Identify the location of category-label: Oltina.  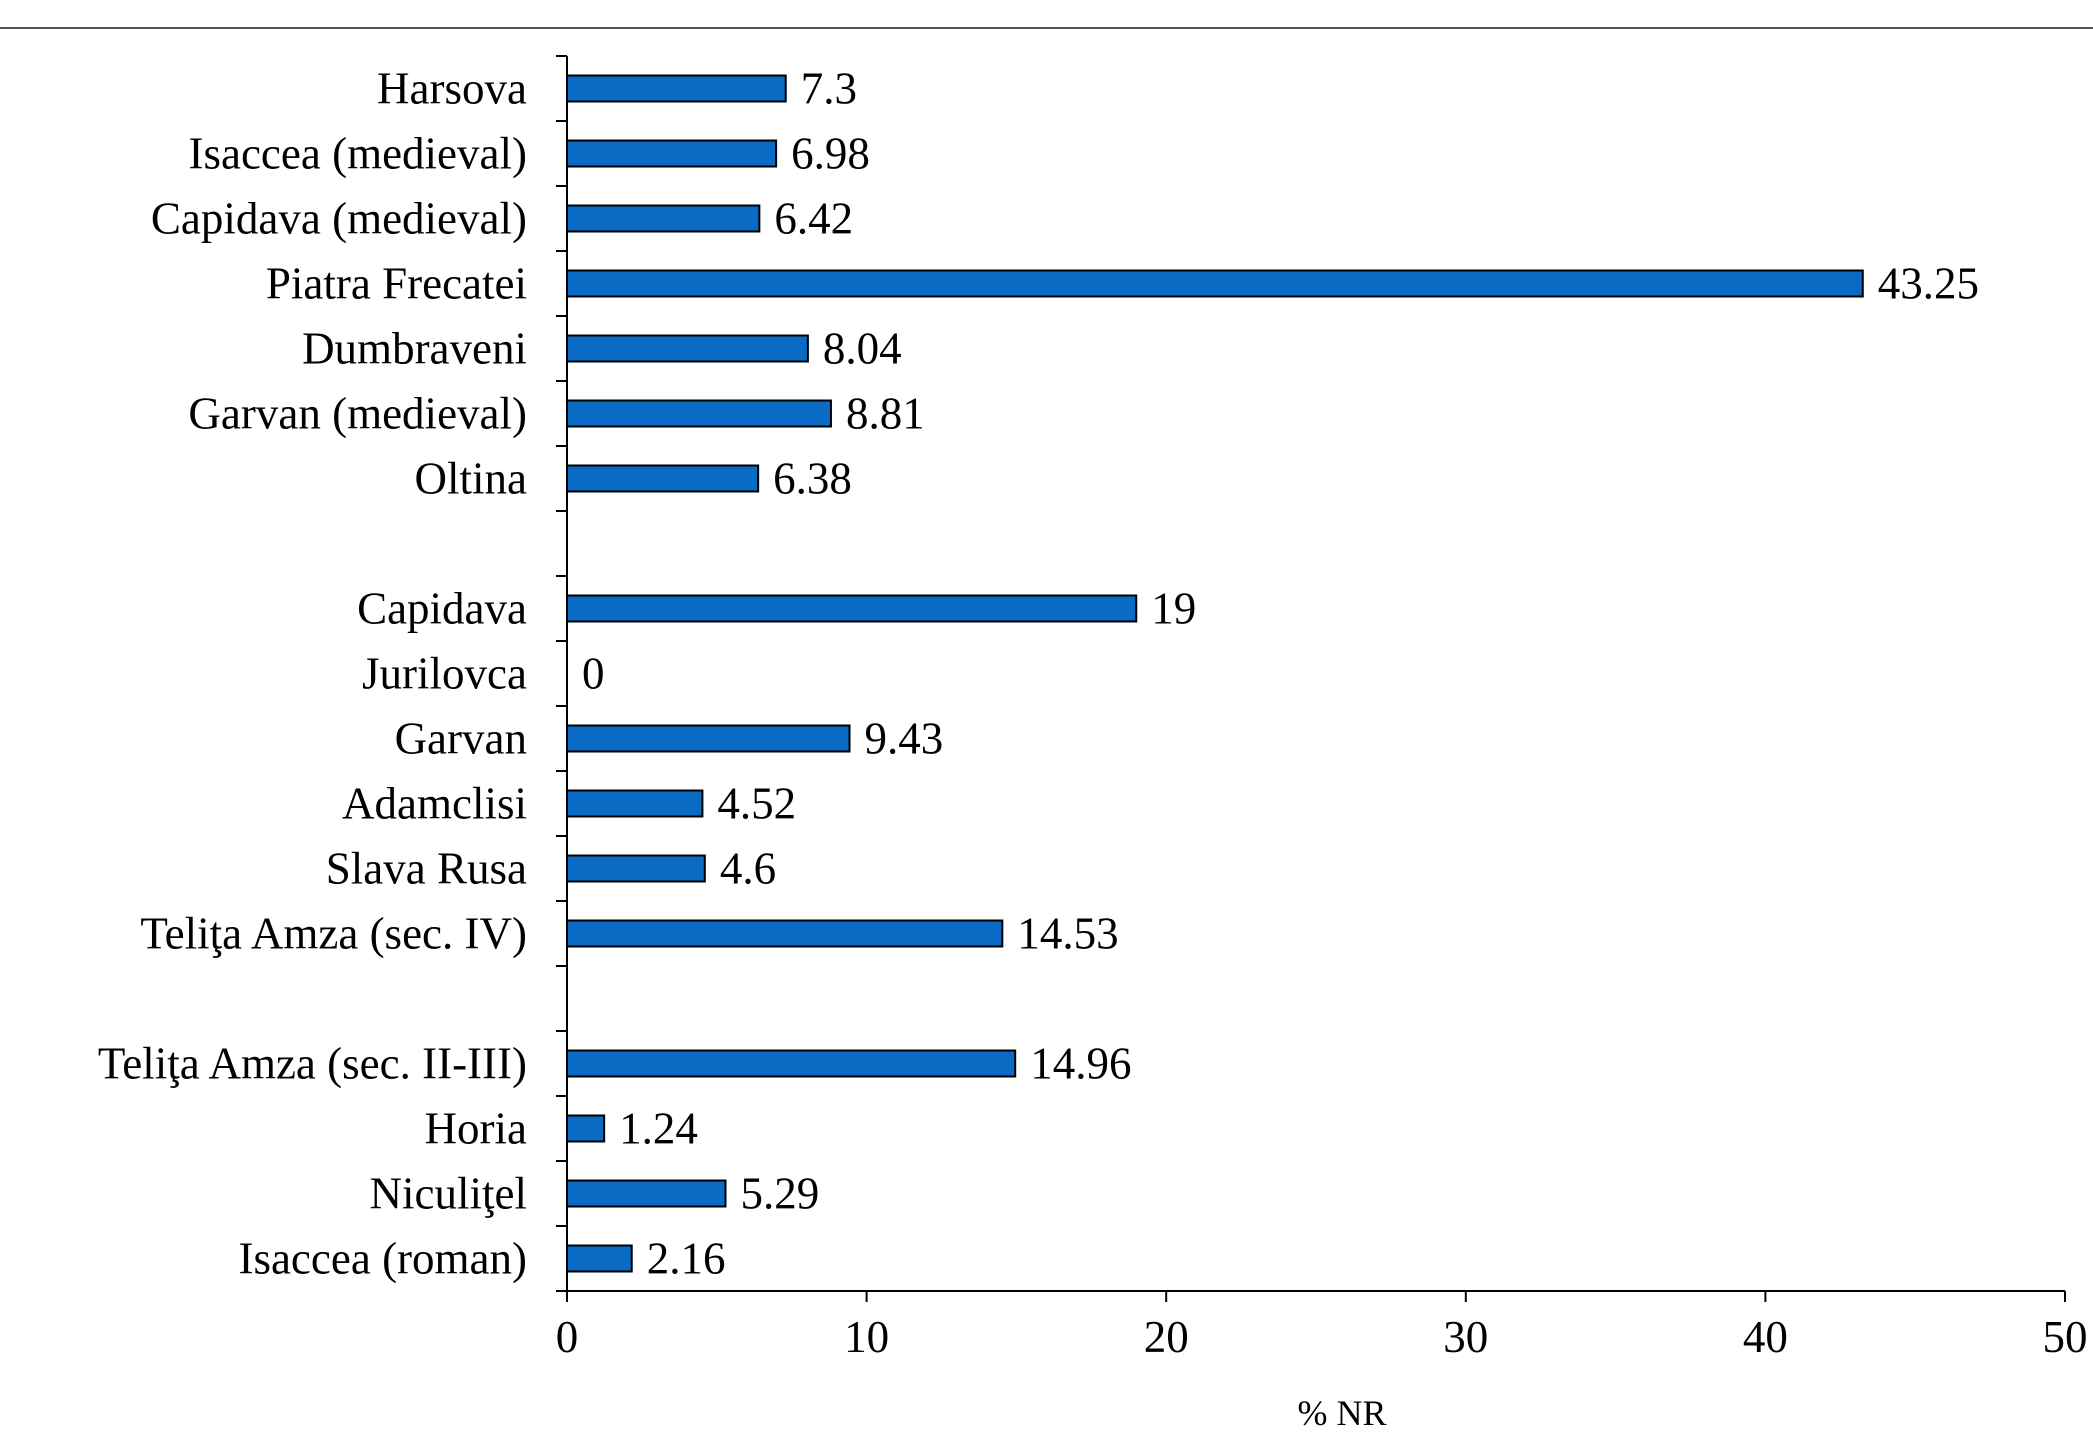
(471, 479).